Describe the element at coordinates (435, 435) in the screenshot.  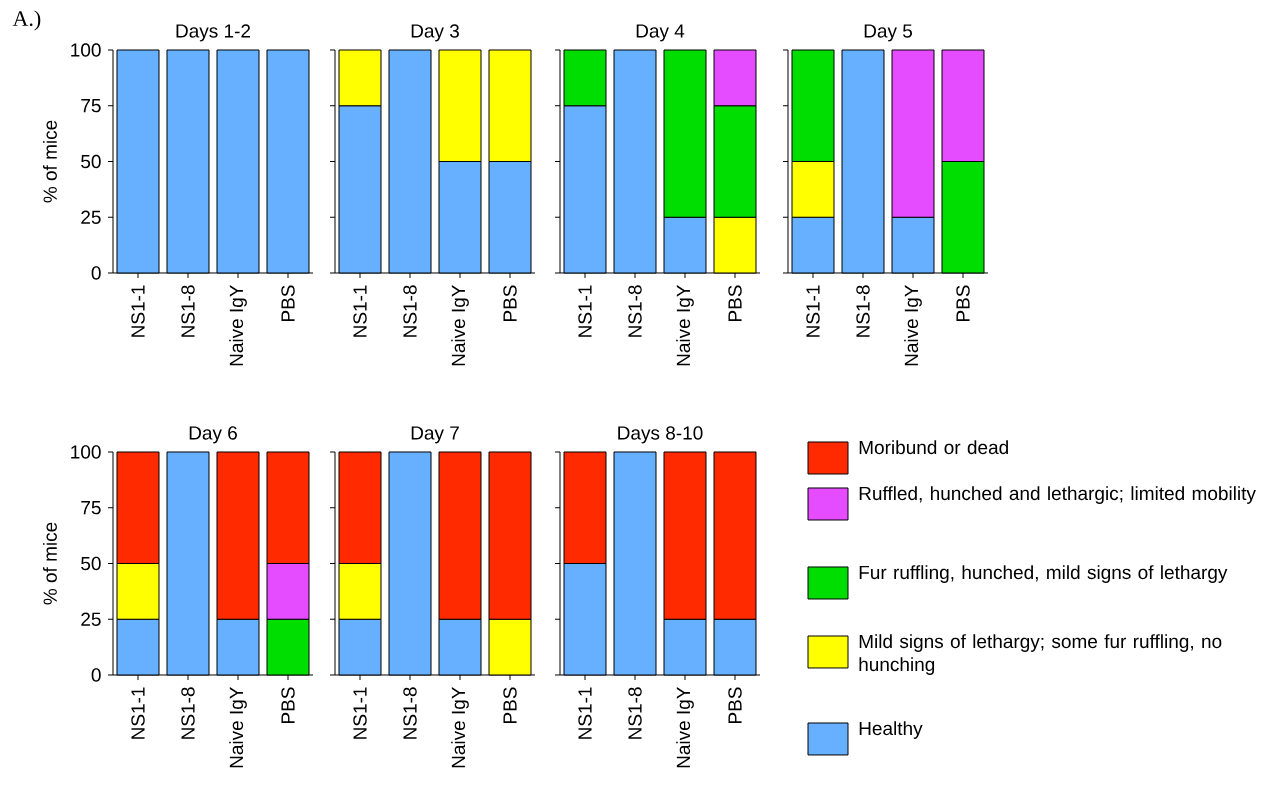
I see `chart-title: Day 7` at that location.